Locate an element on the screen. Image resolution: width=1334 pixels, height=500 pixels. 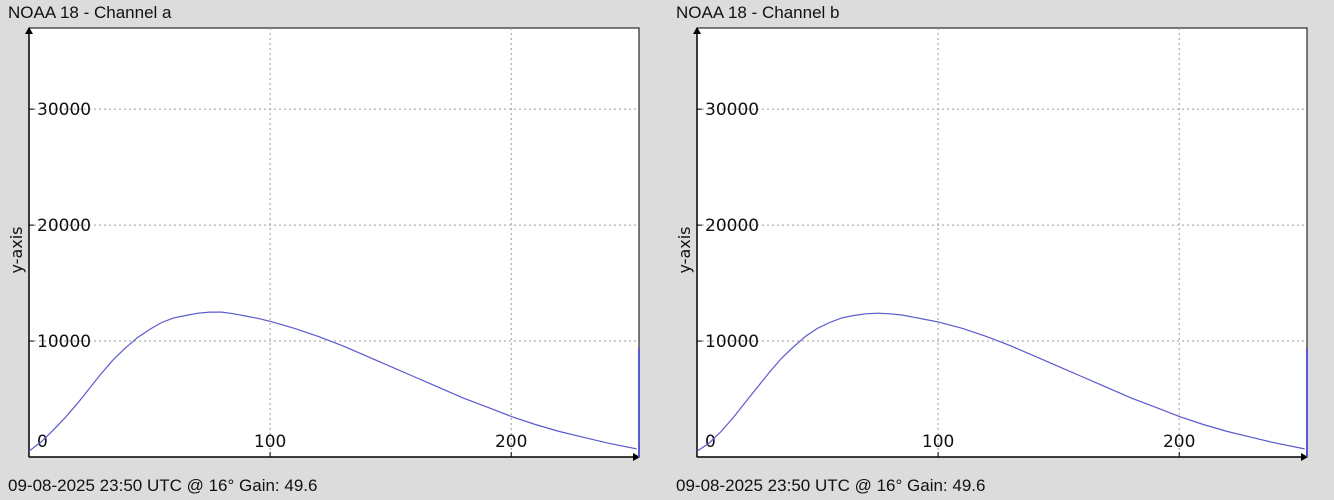
chart-title: NOAA 18 - Channel b is located at coordinates (758, 12).